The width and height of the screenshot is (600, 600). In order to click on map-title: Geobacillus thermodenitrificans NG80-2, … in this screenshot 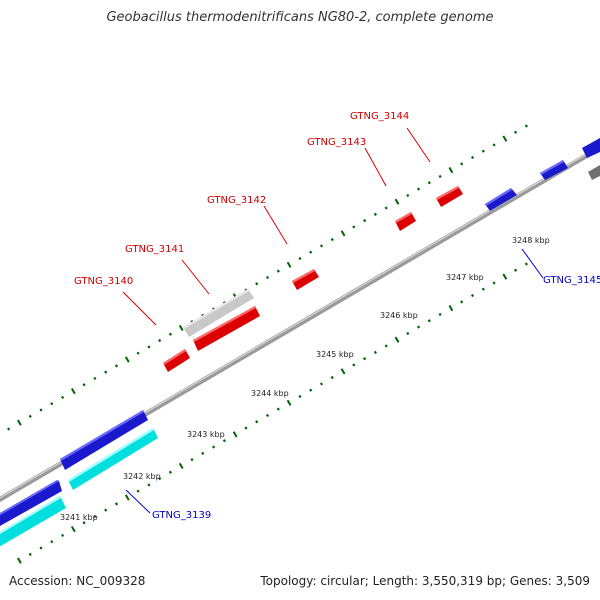, I will do `click(300, 17)`.